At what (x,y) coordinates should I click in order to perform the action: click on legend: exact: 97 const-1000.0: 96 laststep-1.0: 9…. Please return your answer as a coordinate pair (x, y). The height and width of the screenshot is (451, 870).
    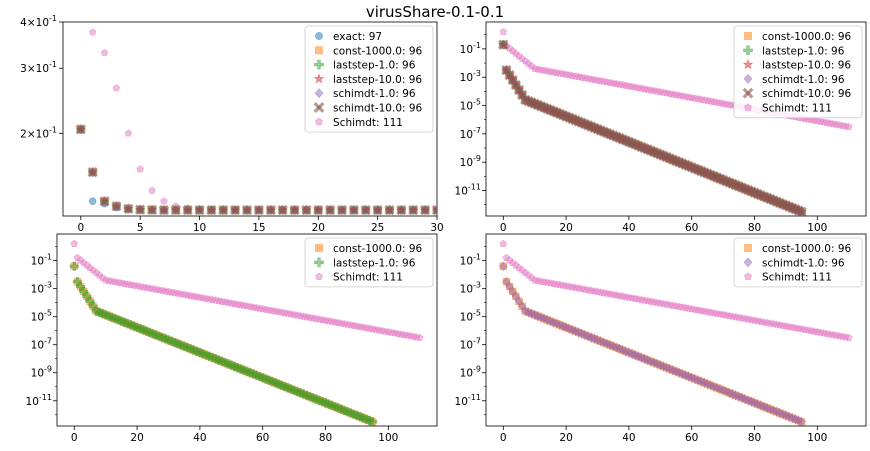
    Looking at the image, I should click on (369, 79).